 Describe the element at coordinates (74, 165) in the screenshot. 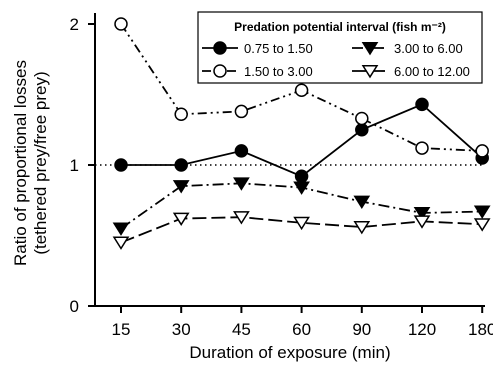

I see `y-tick-label: 1` at that location.